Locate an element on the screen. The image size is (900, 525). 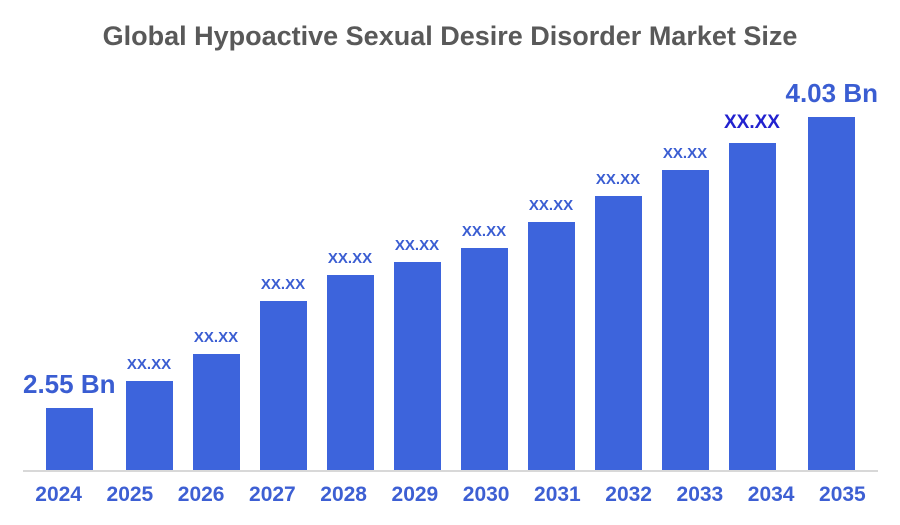
bar-column-2034: XX.XX is located at coordinates (752, 235).